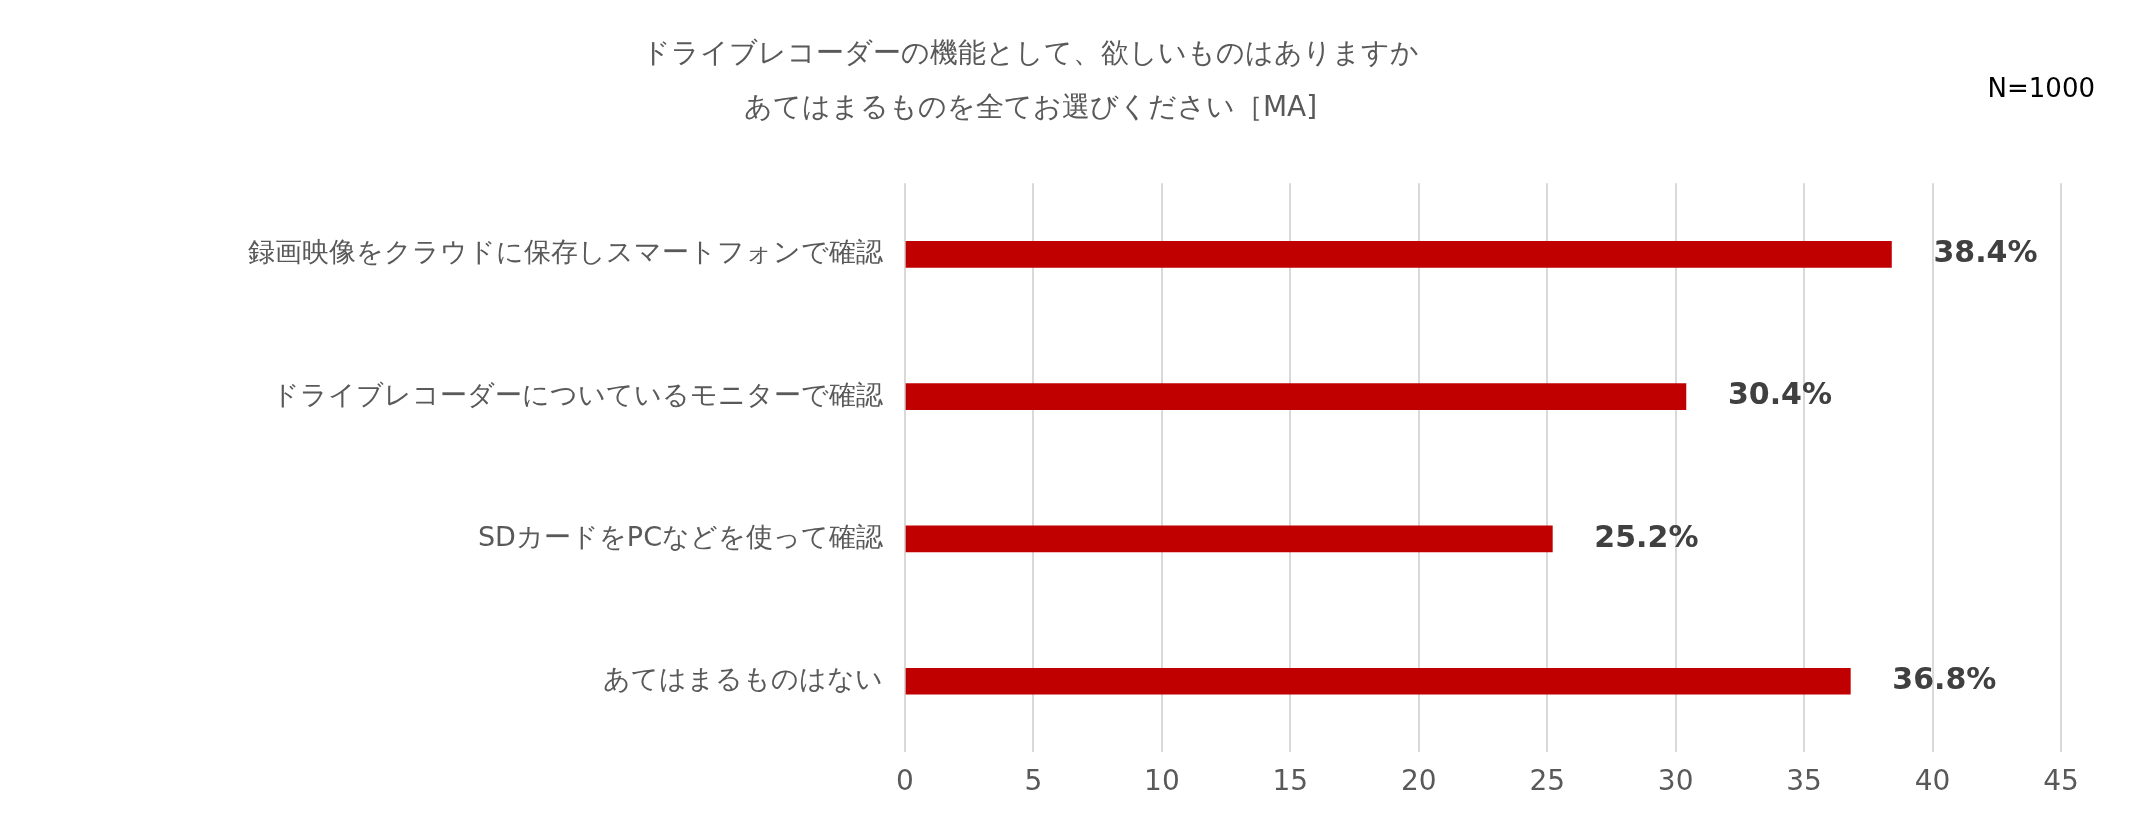 This screenshot has width=2133, height=836. Describe the element at coordinates (1804, 781) in the screenshot. I see `x-tick-label: 35` at that location.